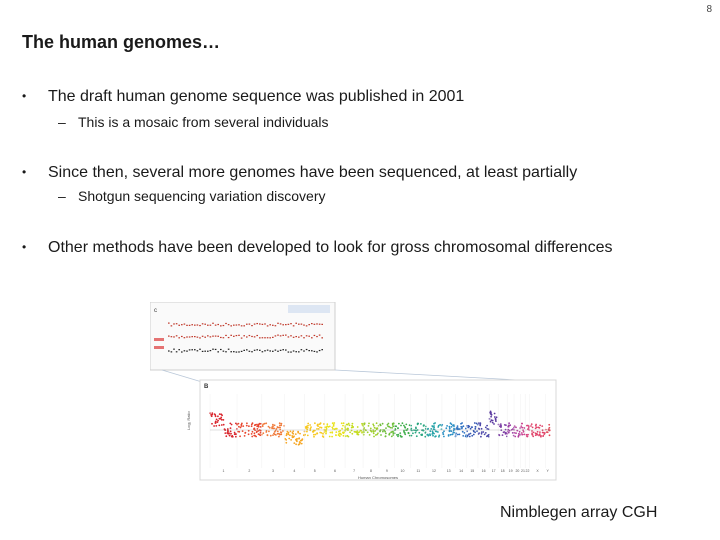 The height and width of the screenshot is (540, 720). What do you see at coordinates (309, 309) in the screenshot?
I see `nimblegen-logo` at bounding box center [309, 309].